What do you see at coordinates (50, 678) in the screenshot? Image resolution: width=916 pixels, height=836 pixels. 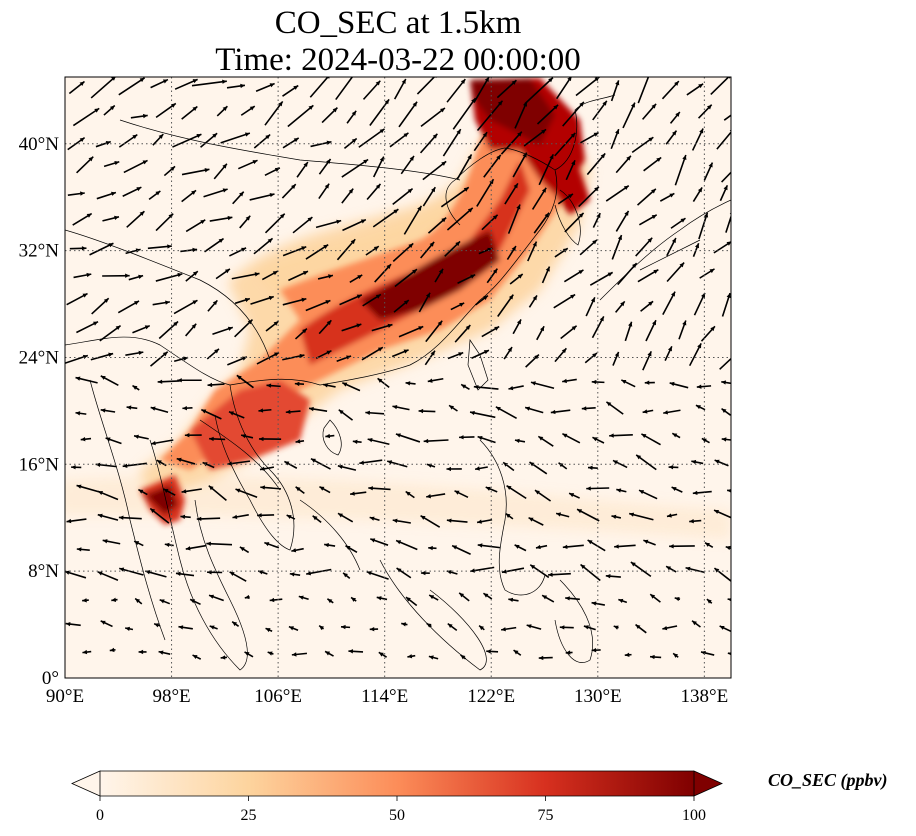 I see `y-tick-label: 0°` at bounding box center [50, 678].